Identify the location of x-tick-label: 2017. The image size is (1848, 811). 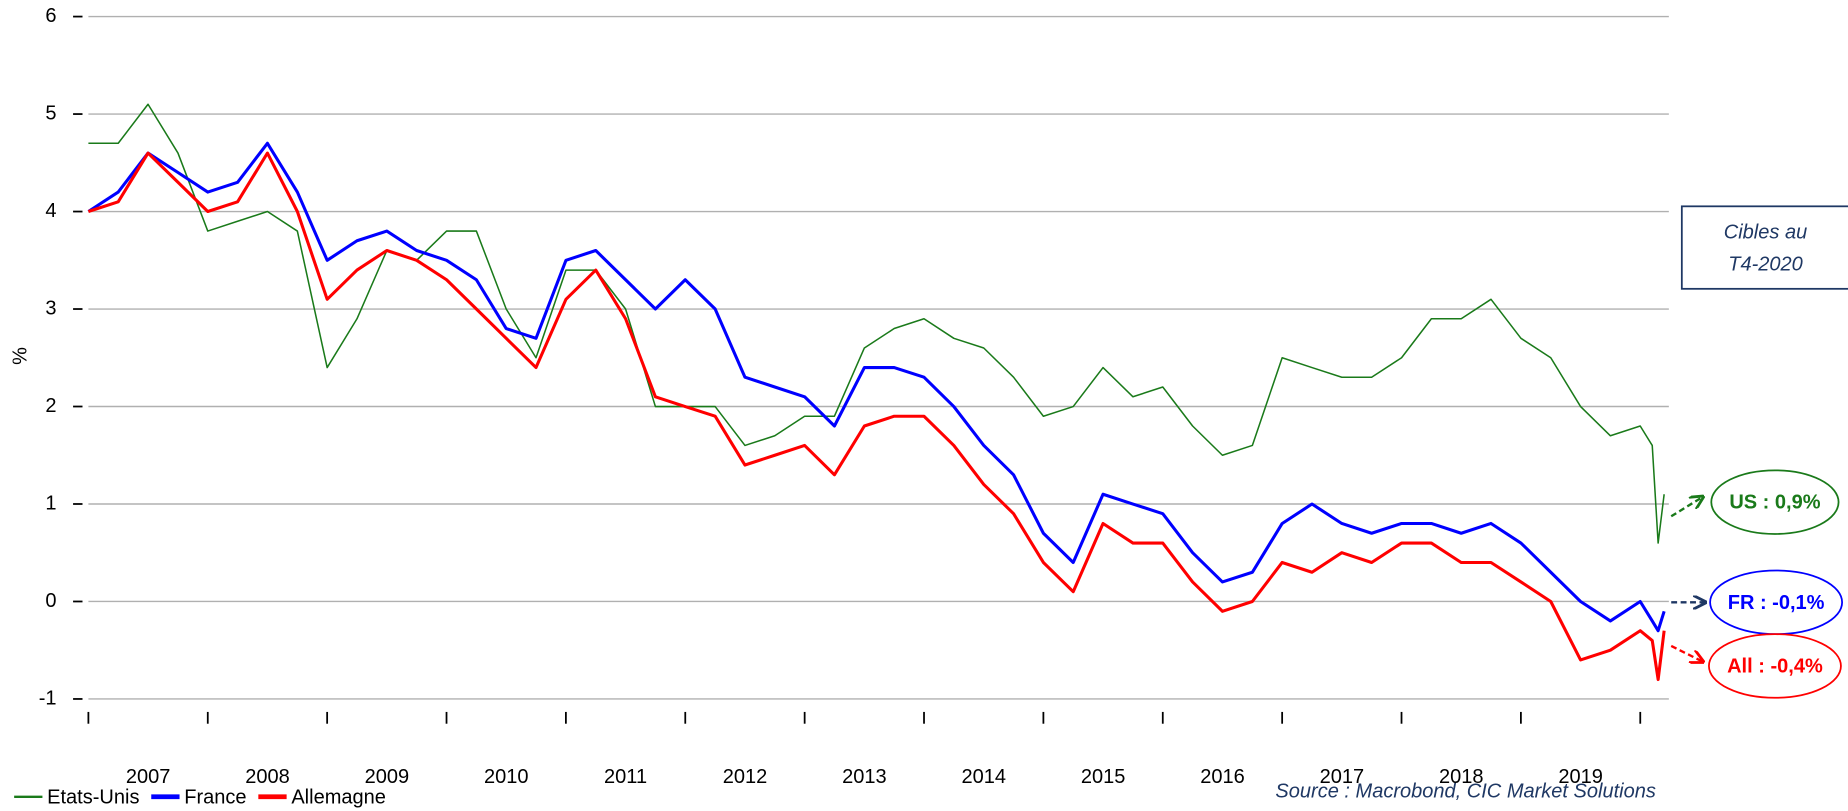
(1342, 777).